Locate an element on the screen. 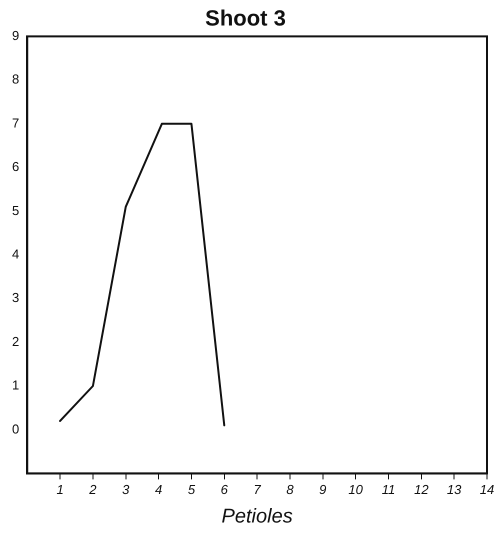  y-tick-label: 4 is located at coordinates (16, 254).